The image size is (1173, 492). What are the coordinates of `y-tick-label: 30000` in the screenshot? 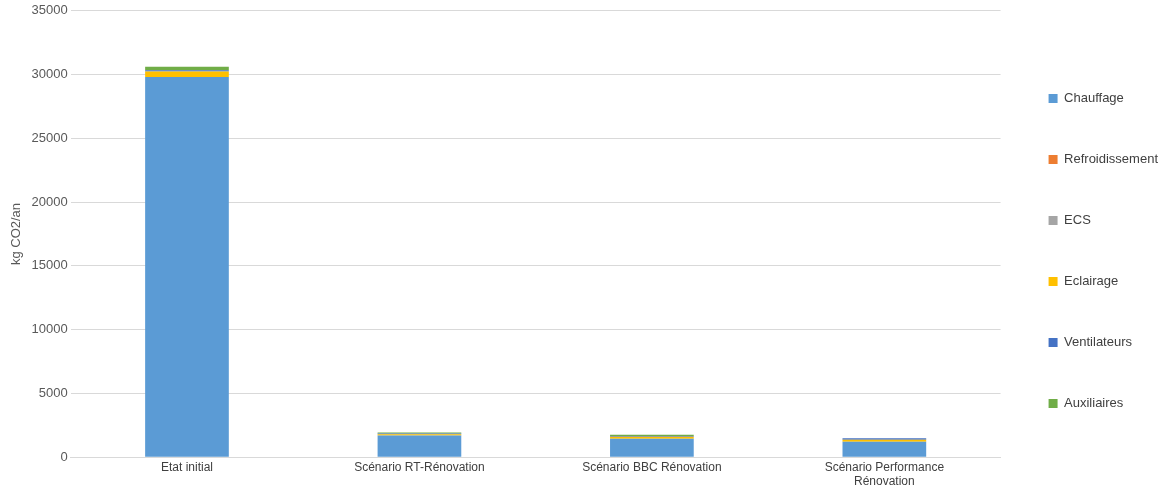 It's located at (49, 74).